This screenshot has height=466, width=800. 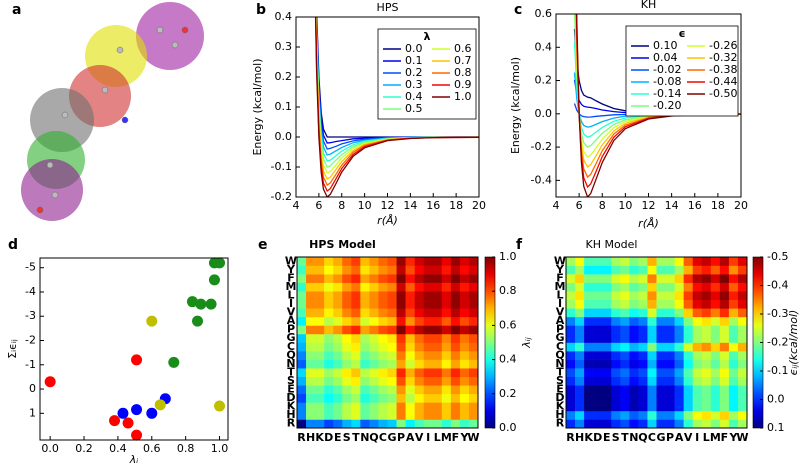 I want to click on legend-label: 0.6, so click(x=463, y=48).